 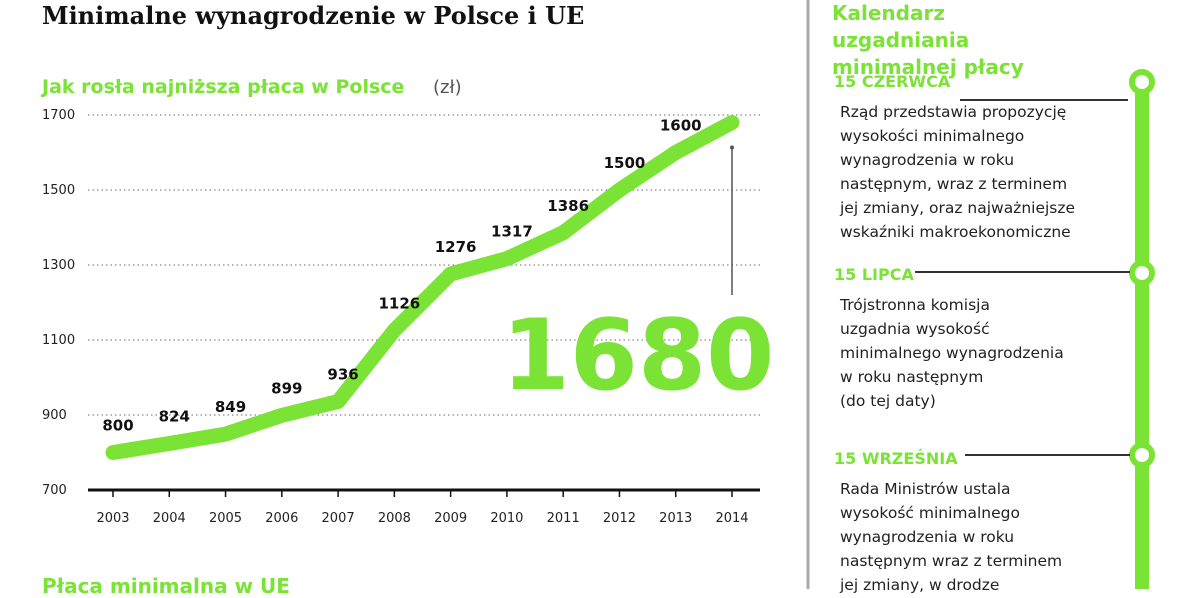 What do you see at coordinates (447, 87) in the screenshot?
I see `unit: (zł)` at bounding box center [447, 87].